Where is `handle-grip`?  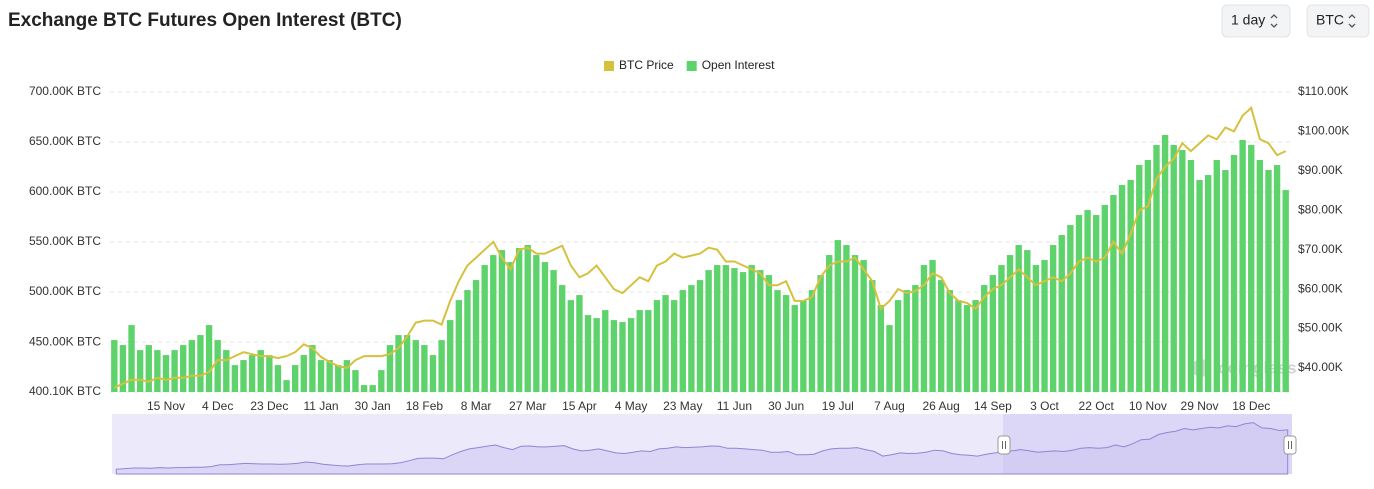 handle-grip is located at coordinates (1290, 445).